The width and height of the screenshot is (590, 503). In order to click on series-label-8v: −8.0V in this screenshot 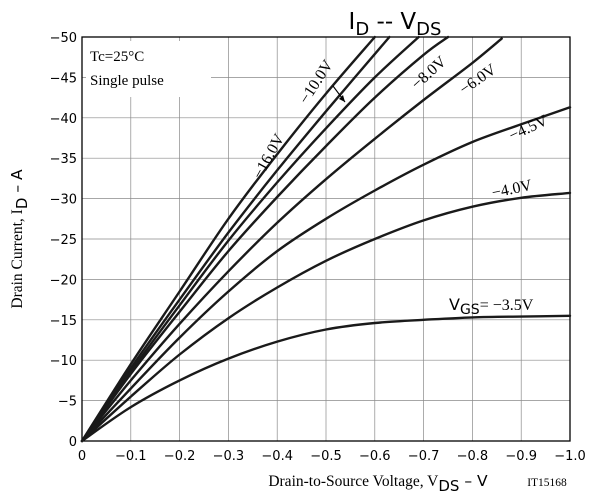, I will do `click(429, 73)`.